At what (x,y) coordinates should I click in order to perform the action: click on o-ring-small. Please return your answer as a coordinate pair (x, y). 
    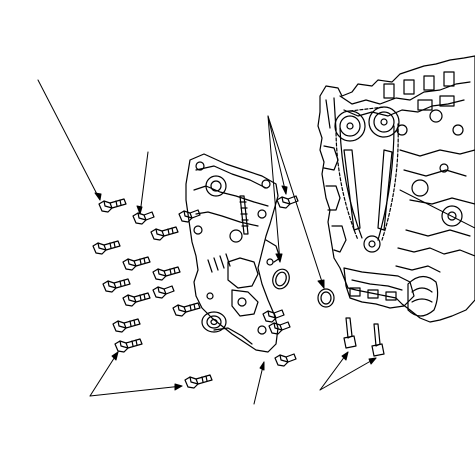
    Looking at the image, I should click on (281, 279).